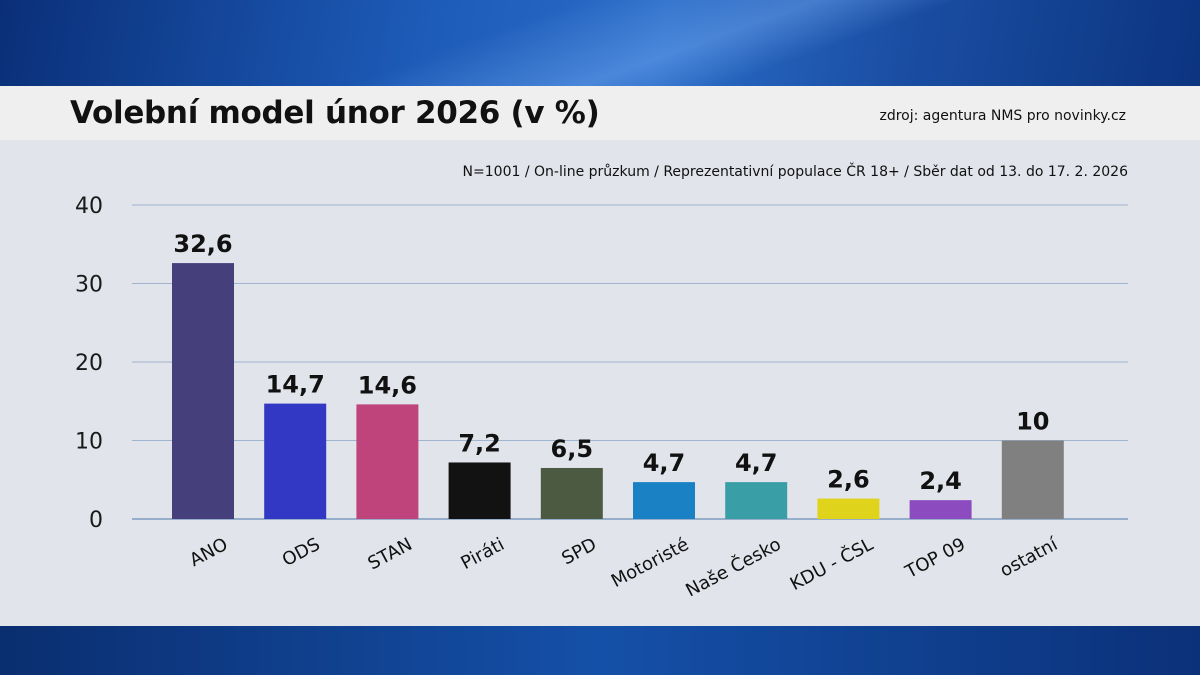 Image resolution: width=1200 pixels, height=675 pixels. I want to click on background-bottom, so click(600, 650).